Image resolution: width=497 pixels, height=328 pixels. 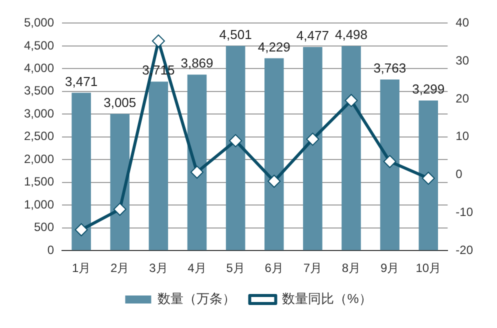 I want to click on x-tick-label: 5月, so click(x=235, y=268).